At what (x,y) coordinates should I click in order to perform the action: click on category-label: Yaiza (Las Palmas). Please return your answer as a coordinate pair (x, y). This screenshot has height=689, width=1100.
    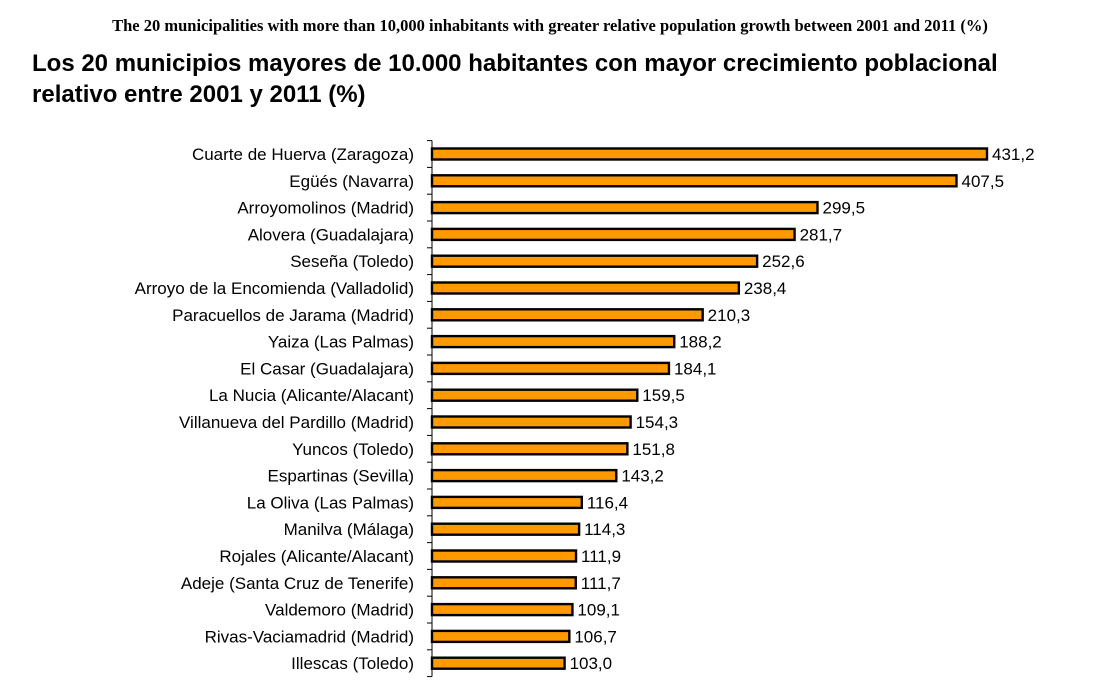
    Looking at the image, I should click on (341, 342).